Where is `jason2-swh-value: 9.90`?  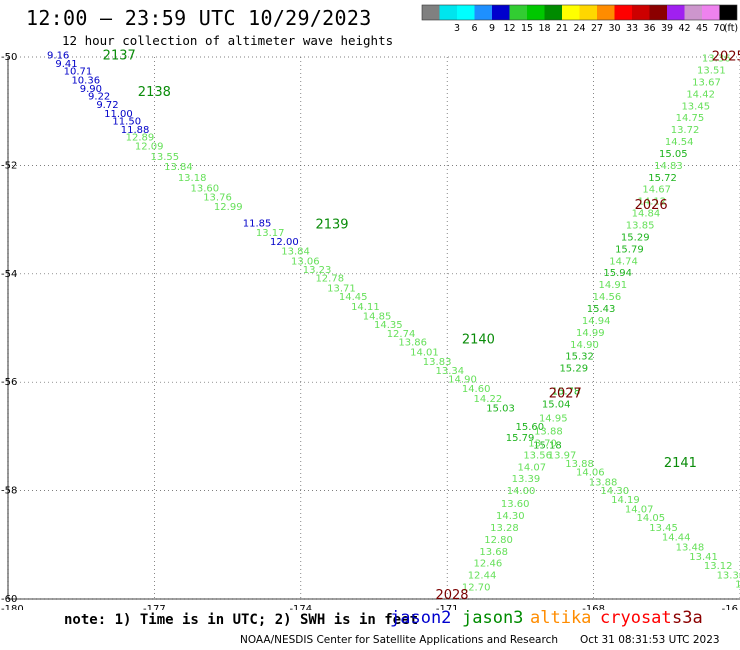 jason2-swh-value: 9.90 is located at coordinates (91, 89).